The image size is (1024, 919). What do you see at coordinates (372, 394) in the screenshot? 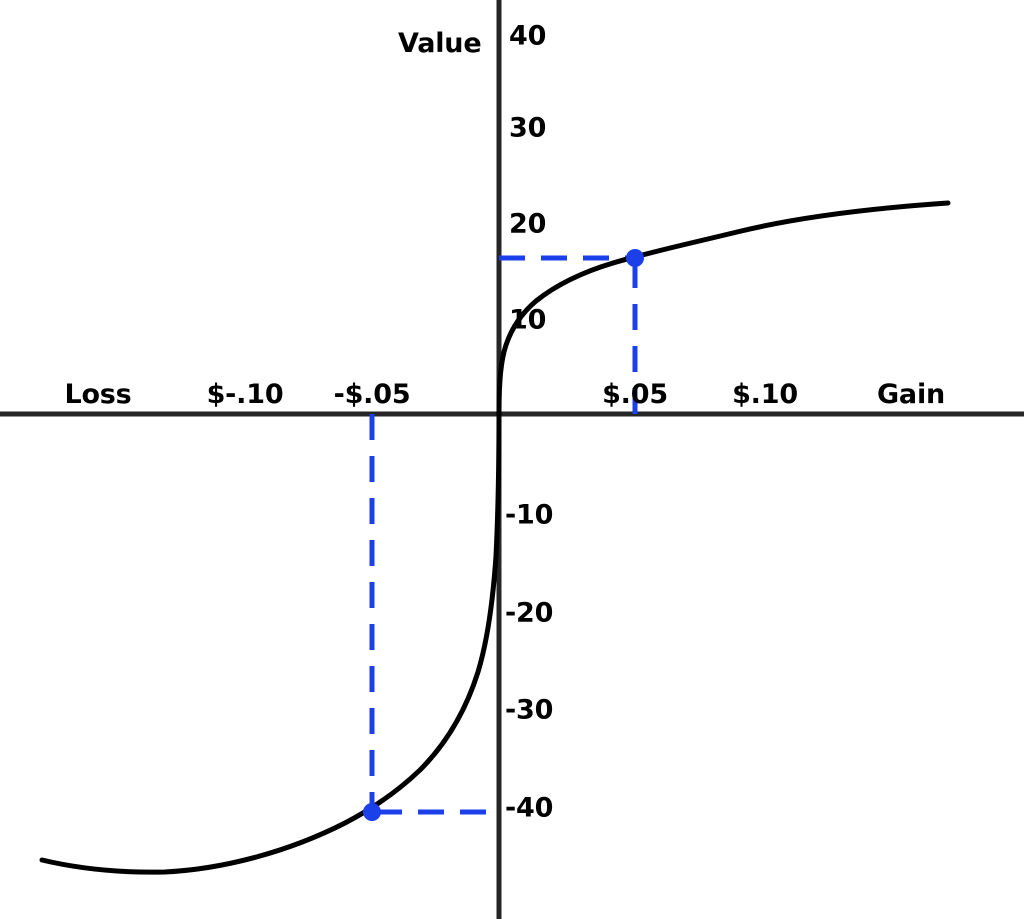
I see `x-tick-label-neg05: -$.05` at bounding box center [372, 394].